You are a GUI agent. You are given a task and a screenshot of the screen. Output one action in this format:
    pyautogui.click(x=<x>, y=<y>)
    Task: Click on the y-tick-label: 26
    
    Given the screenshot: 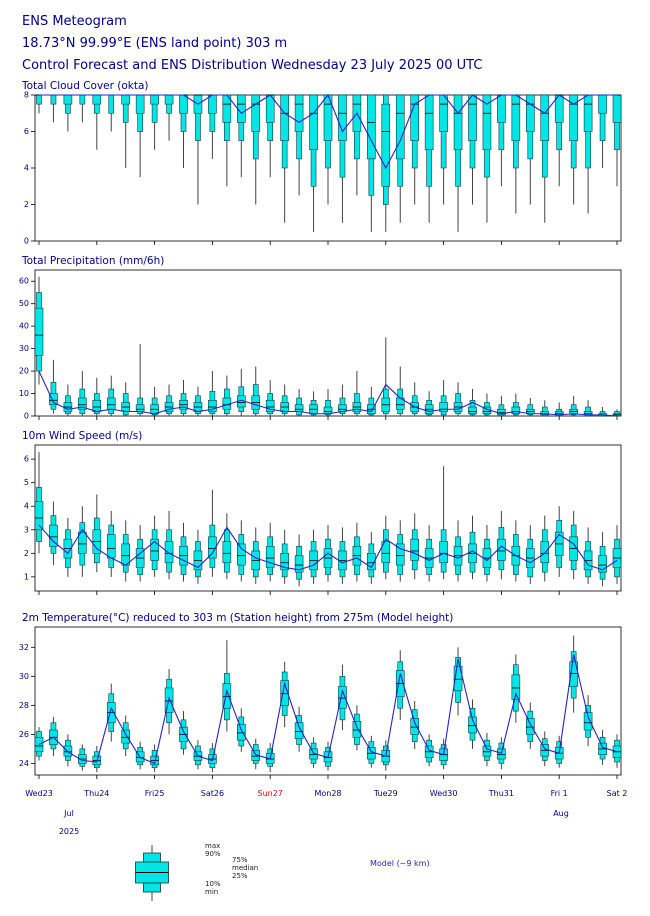 What is the action you would take?
    pyautogui.click(x=24, y=734)
    